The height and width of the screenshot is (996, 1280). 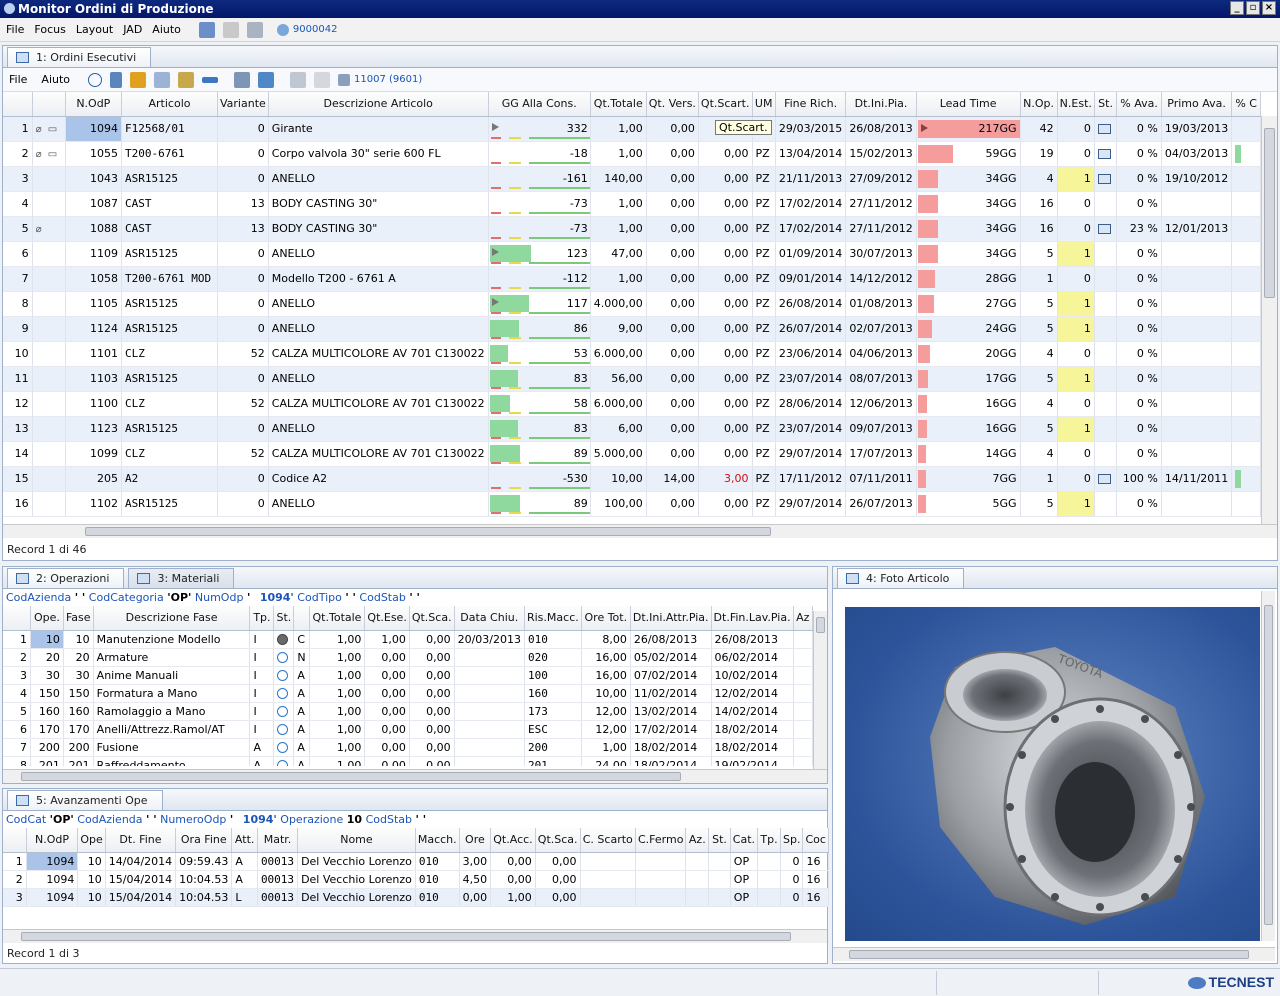 I want to click on fase-cell: 160, so click(x=78, y=711).